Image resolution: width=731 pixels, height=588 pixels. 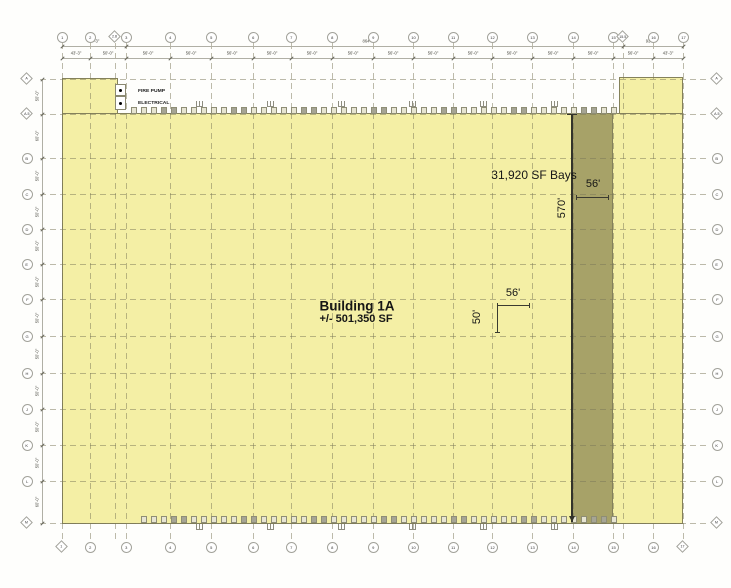 What do you see at coordinates (613, 547) in the screenshot?
I see `grid-bubble-label: 15` at bounding box center [613, 547].